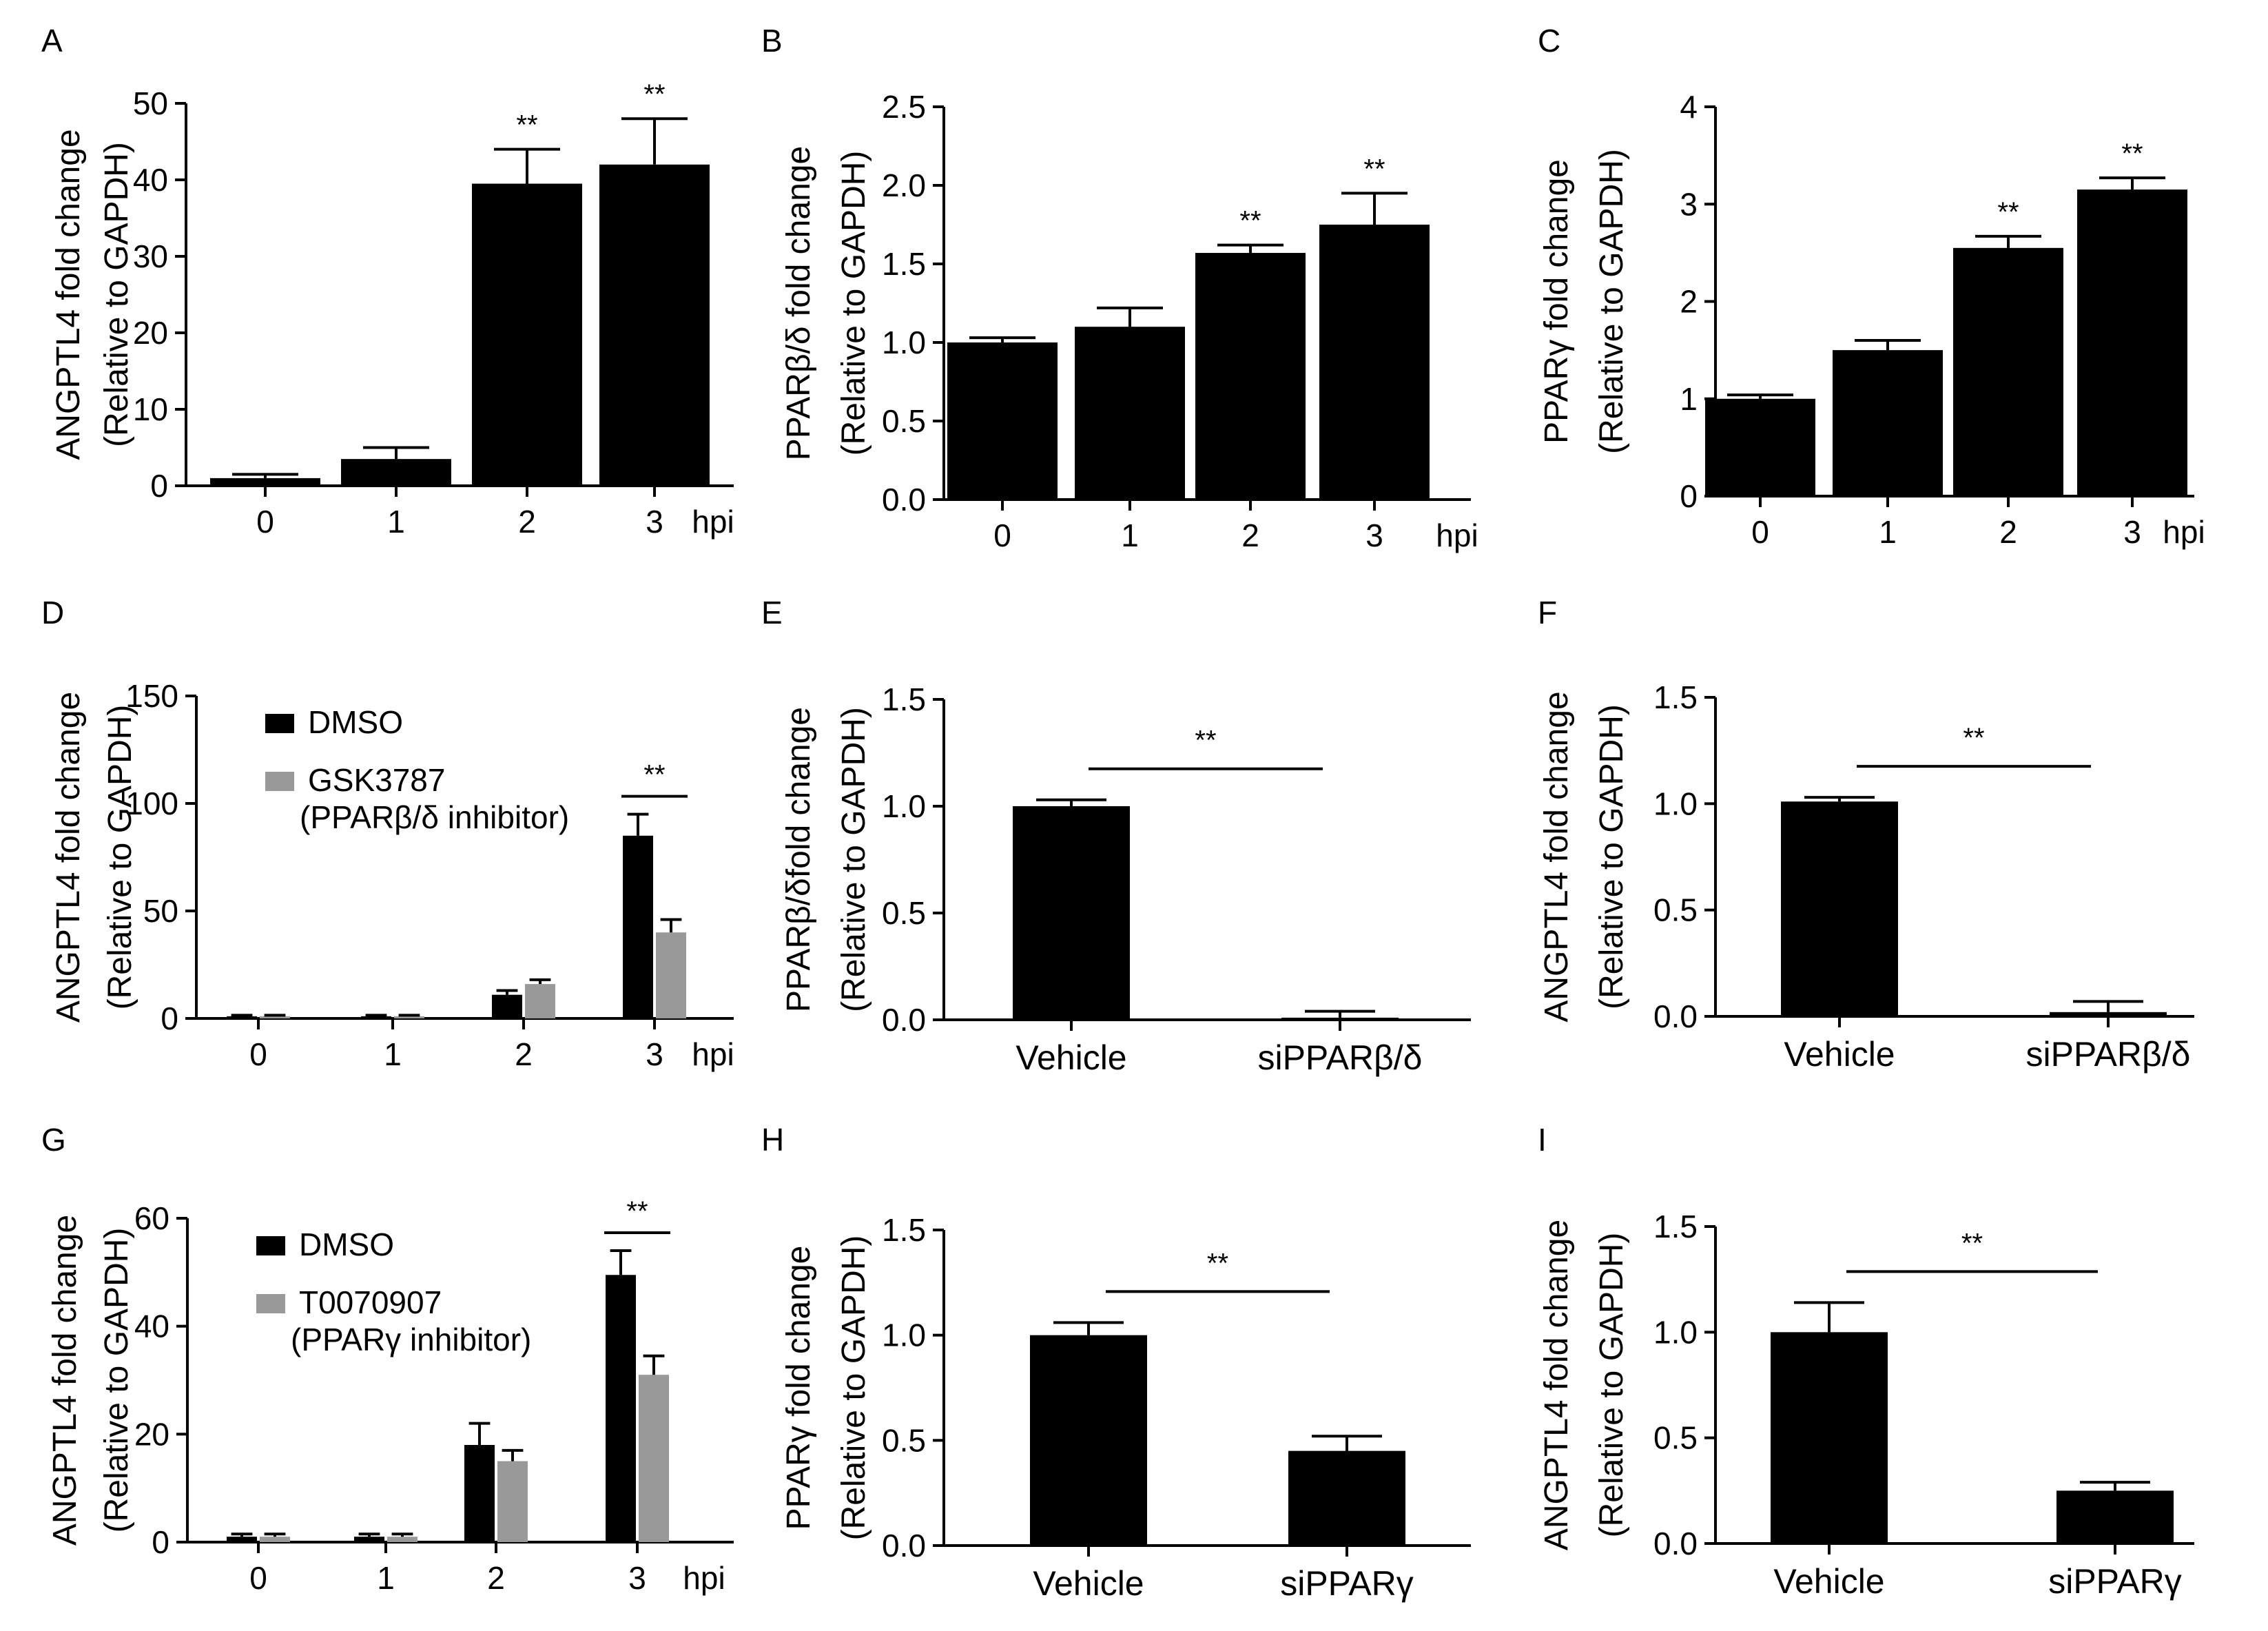 This screenshot has height=1631, width=2268. Describe the element at coordinates (151, 1218) in the screenshot. I see `y-tick-label: 60` at that location.